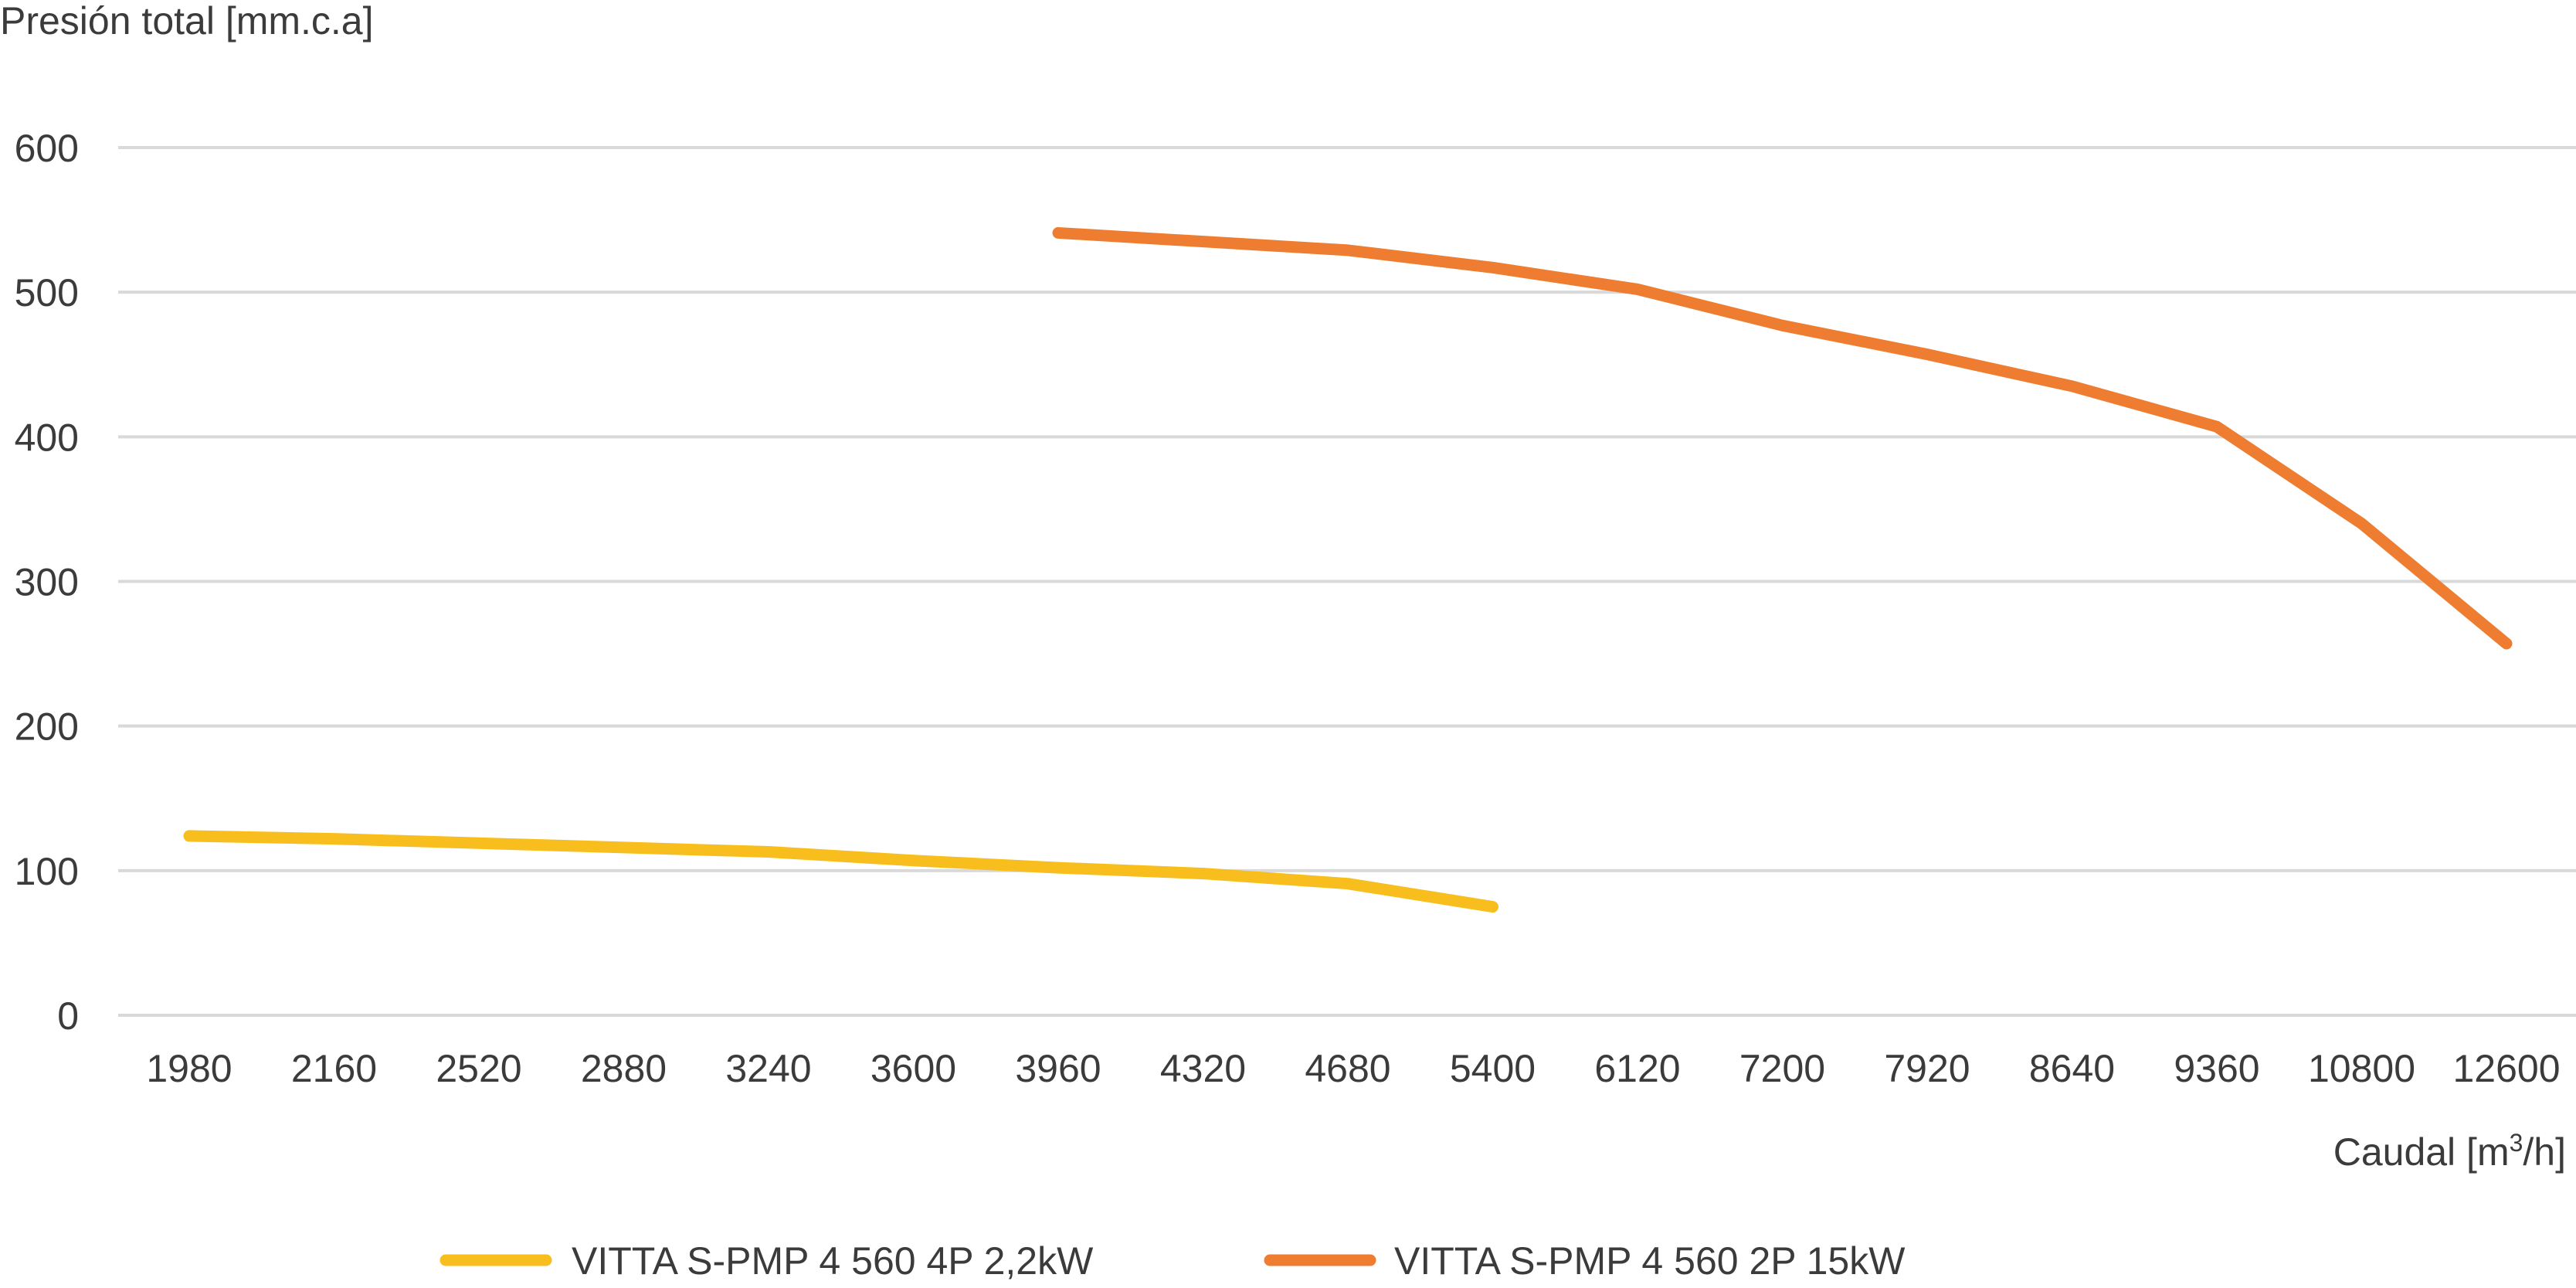  I want to click on x-tick-label: 2880, so click(624, 1068).